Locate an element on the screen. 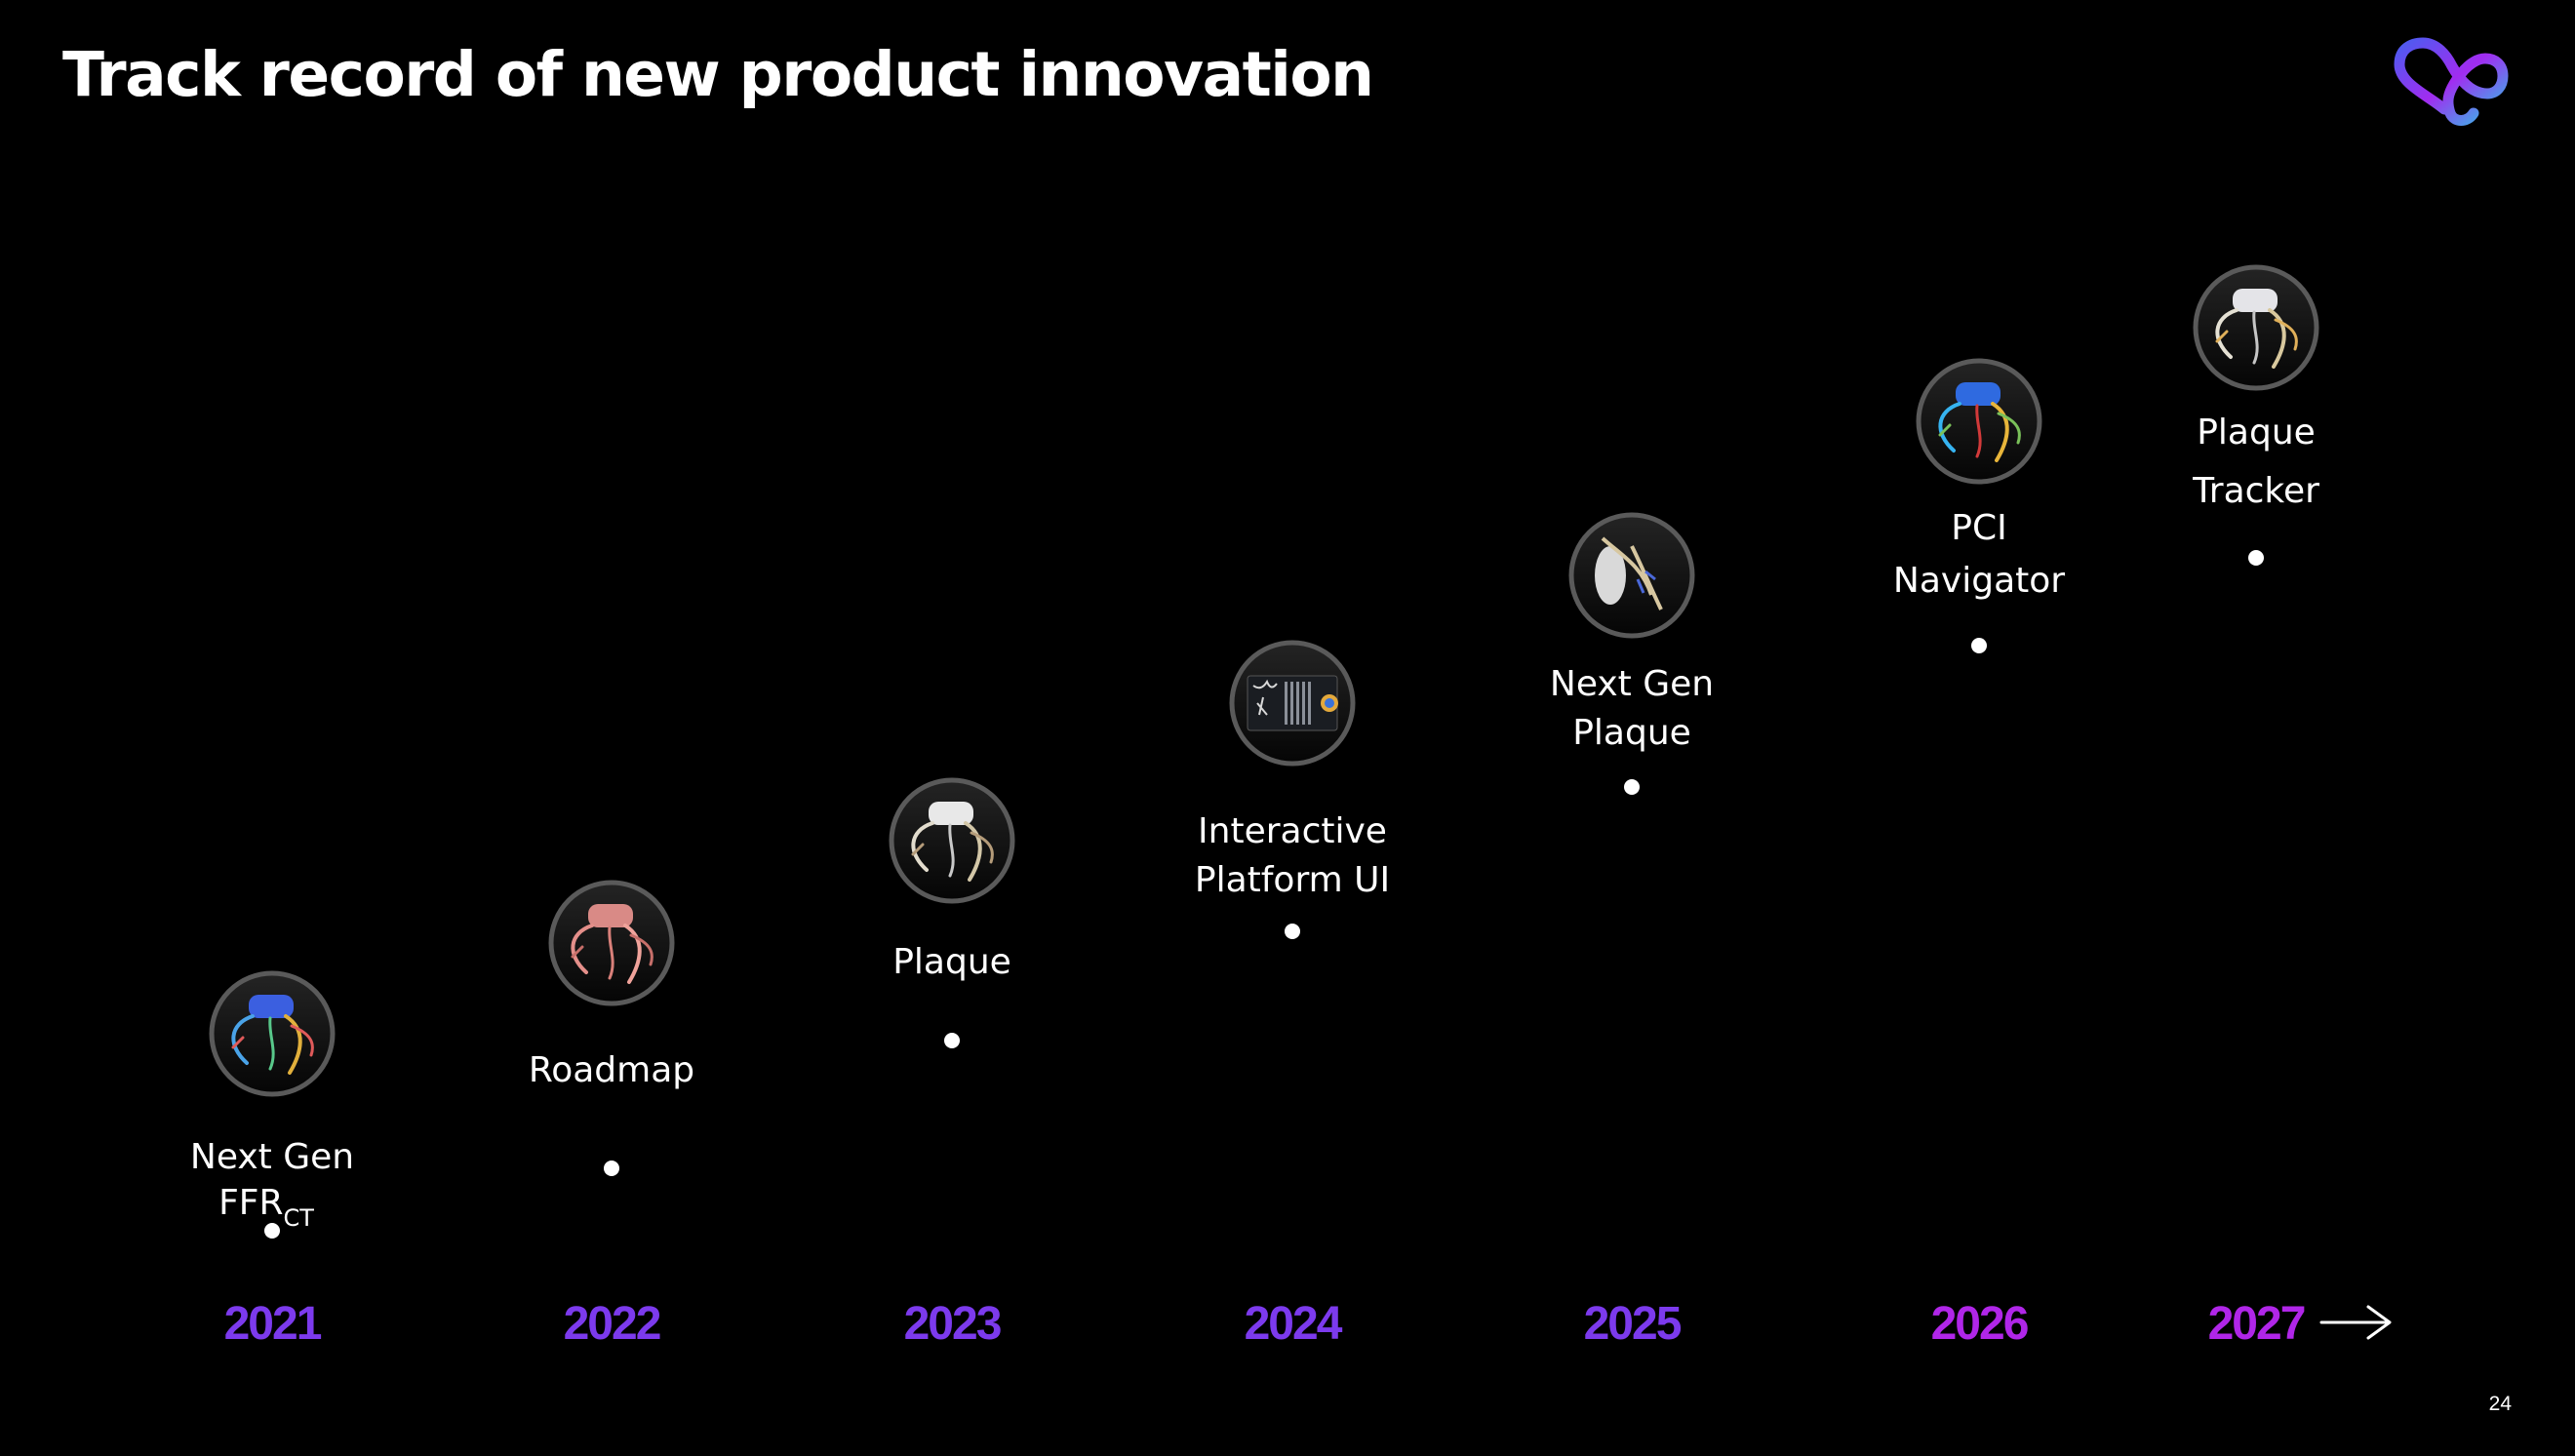 The height and width of the screenshot is (1456, 2575). slide-title: Track record of new product innovation is located at coordinates (718, 74).